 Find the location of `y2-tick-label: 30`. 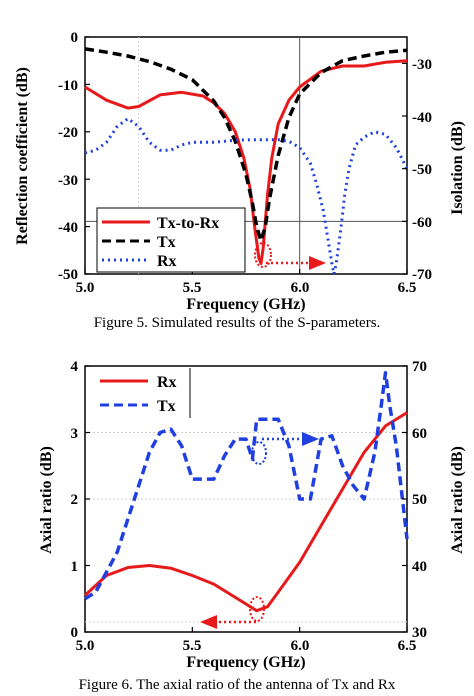

y2-tick-label: 30 is located at coordinates (419, 633).